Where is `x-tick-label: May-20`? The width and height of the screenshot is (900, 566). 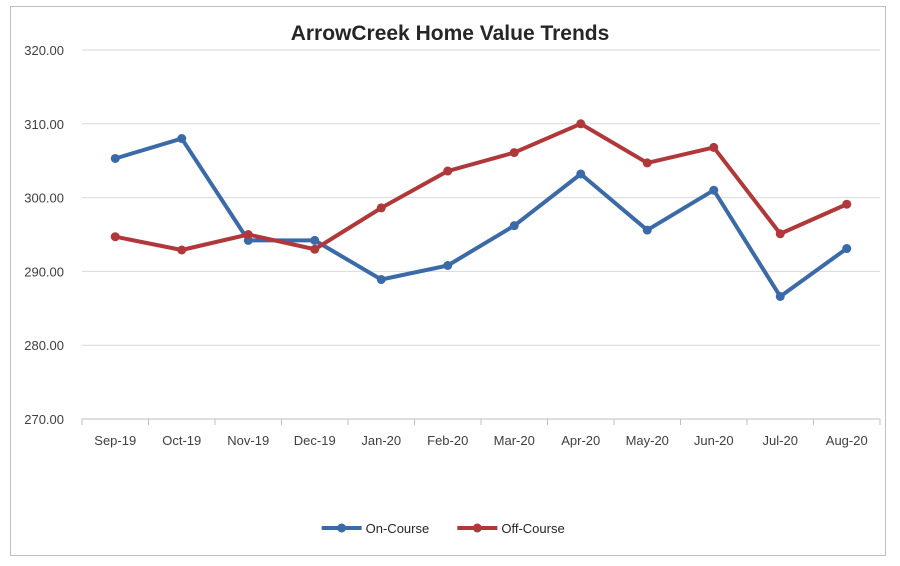 x-tick-label: May-20 is located at coordinates (647, 440).